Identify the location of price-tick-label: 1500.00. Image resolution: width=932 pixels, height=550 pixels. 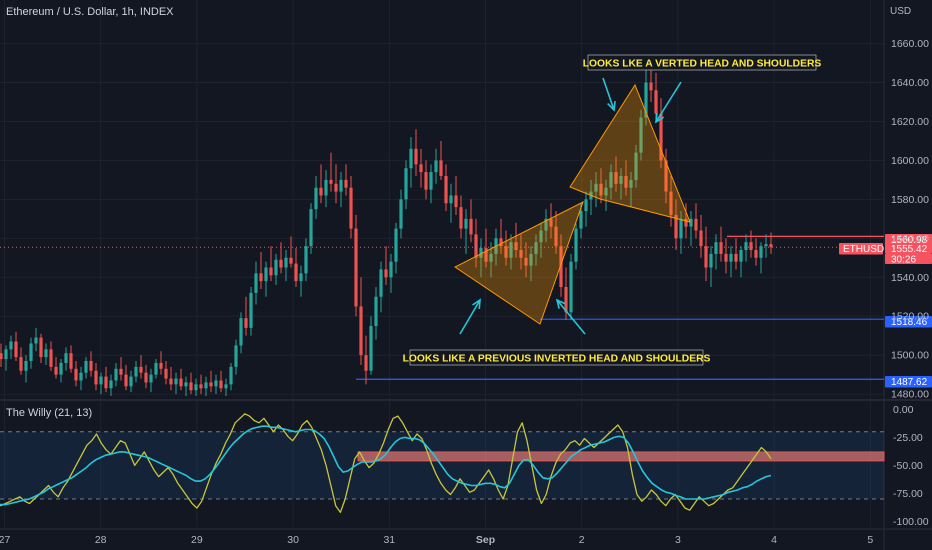
(910, 356).